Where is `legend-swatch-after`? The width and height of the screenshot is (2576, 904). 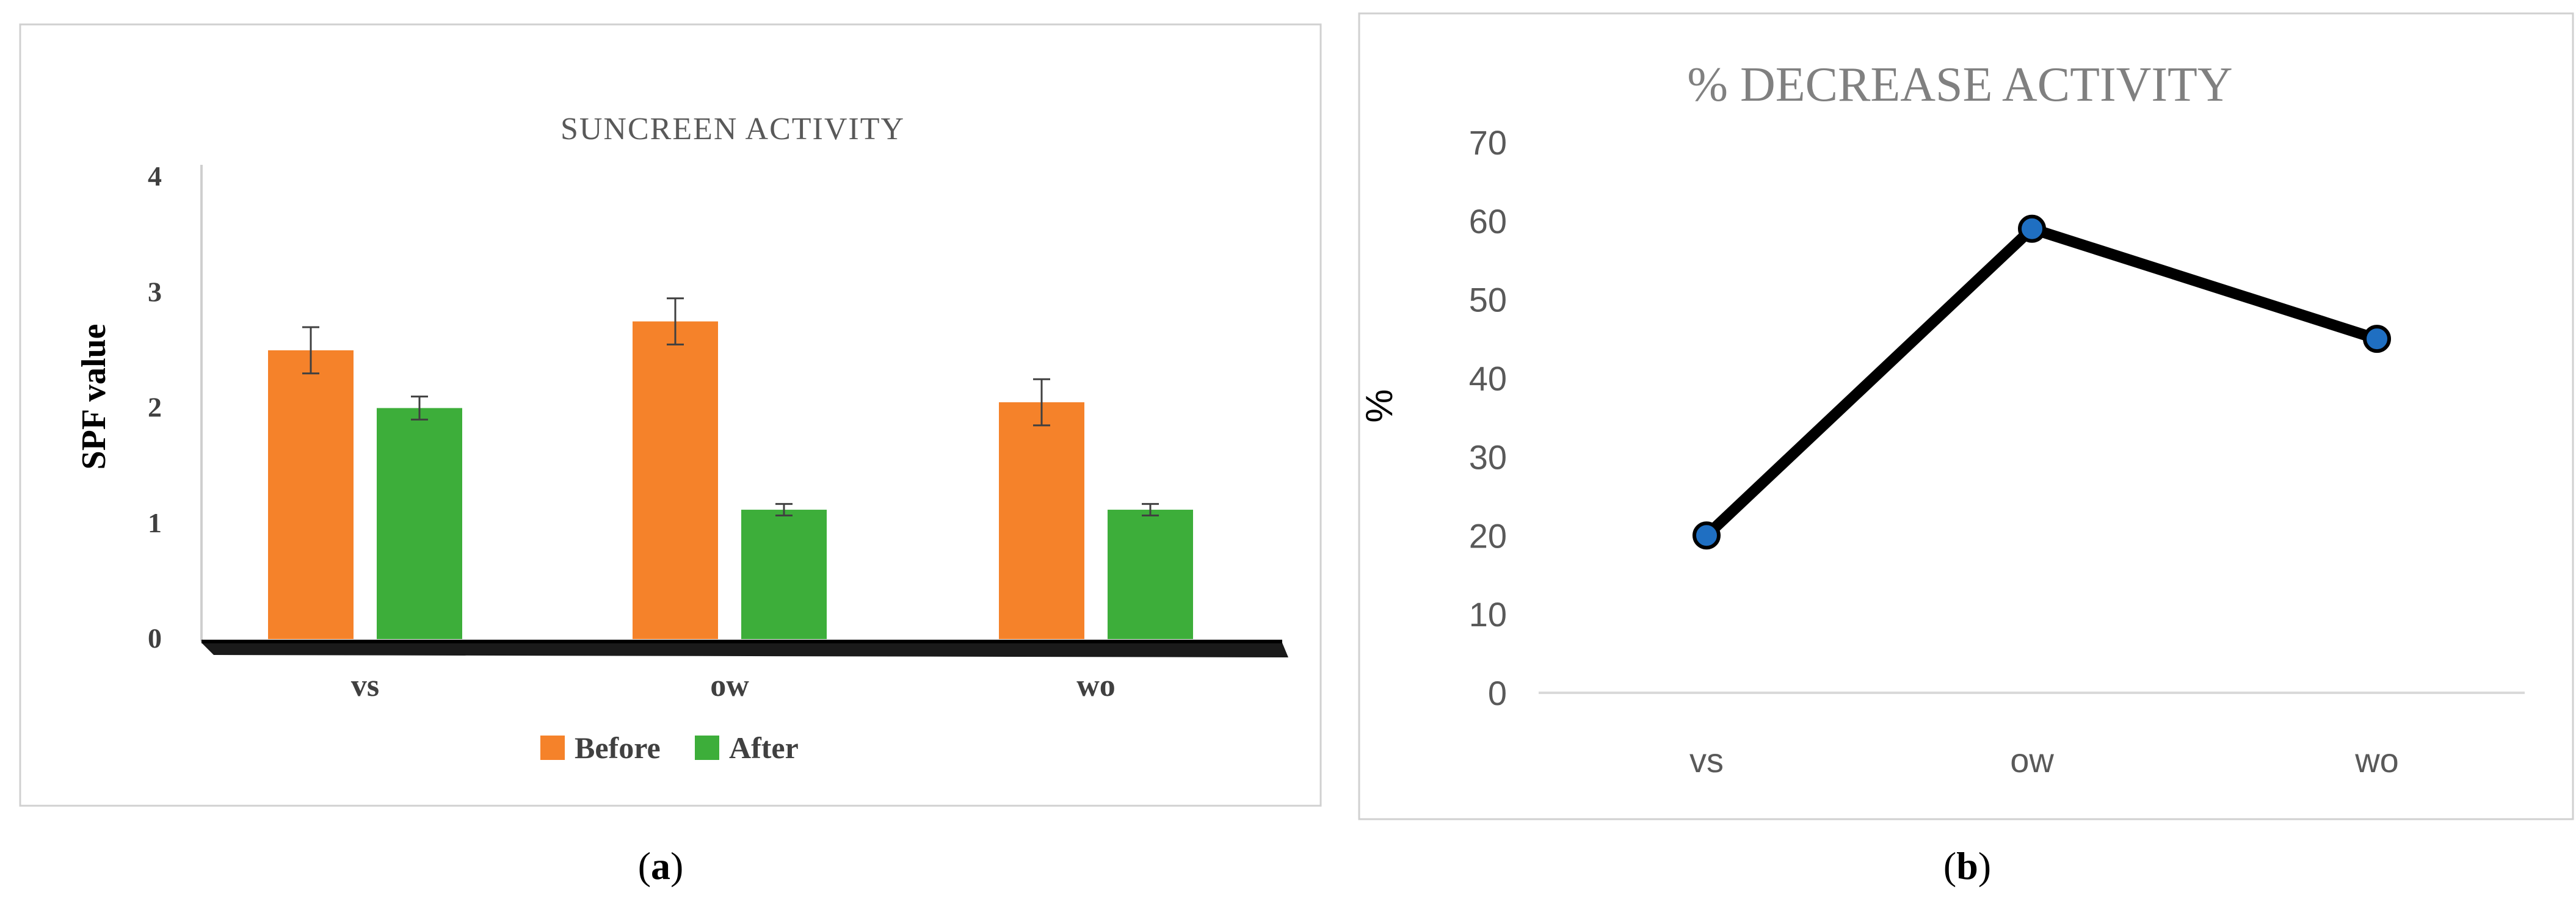
legend-swatch-after is located at coordinates (707, 748).